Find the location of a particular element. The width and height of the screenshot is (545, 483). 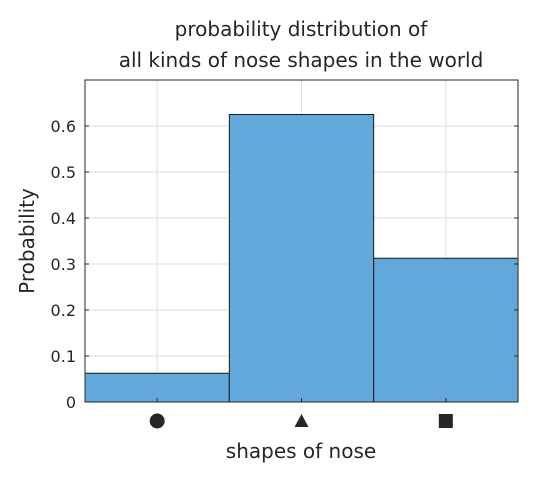

bar-square is located at coordinates (446, 330).